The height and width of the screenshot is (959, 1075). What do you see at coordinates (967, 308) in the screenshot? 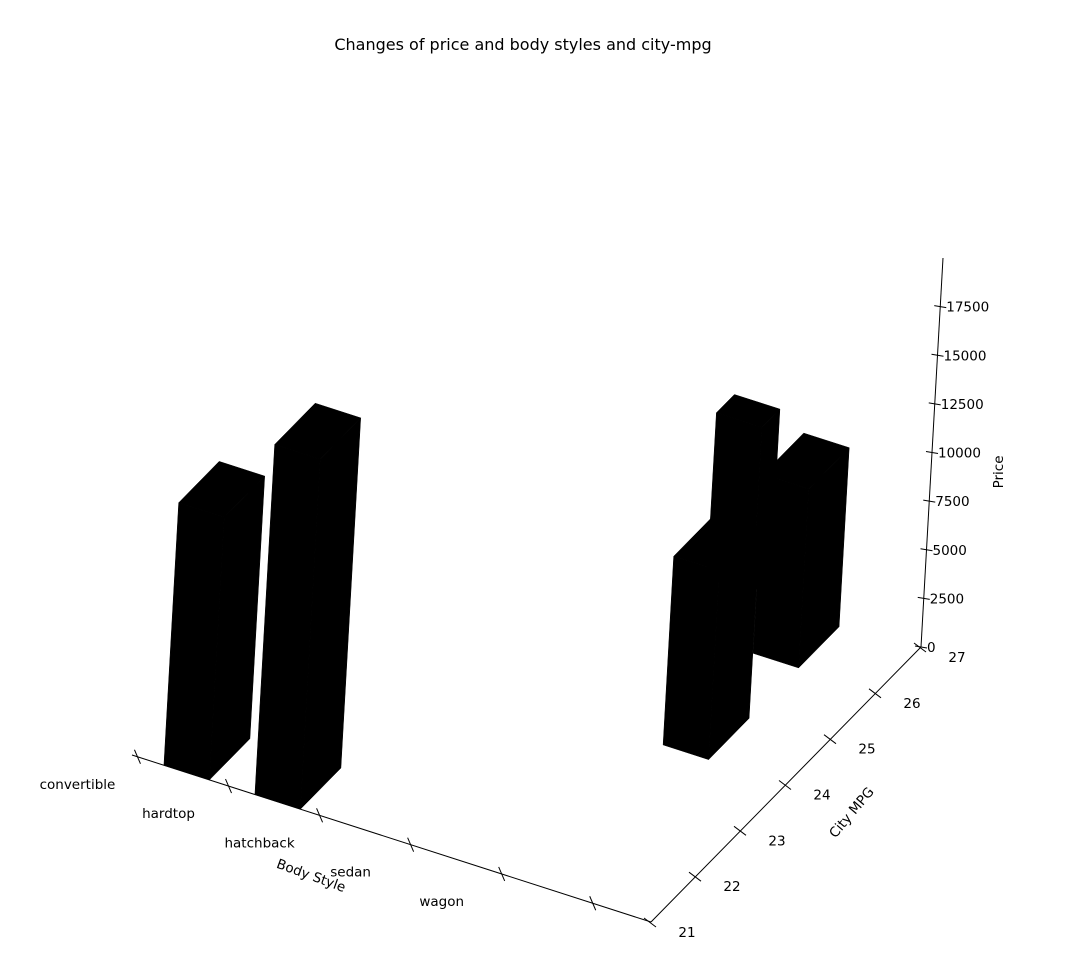
I see `z-tick-label: 17500` at bounding box center [967, 308].